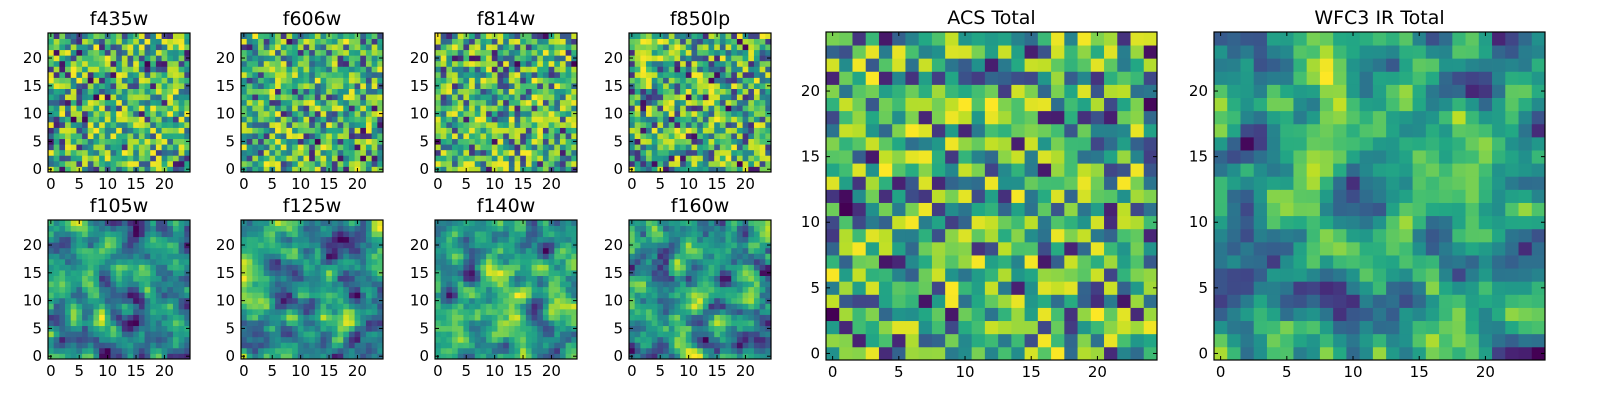  I want to click on y-tick-label: 15, so click(225, 86).